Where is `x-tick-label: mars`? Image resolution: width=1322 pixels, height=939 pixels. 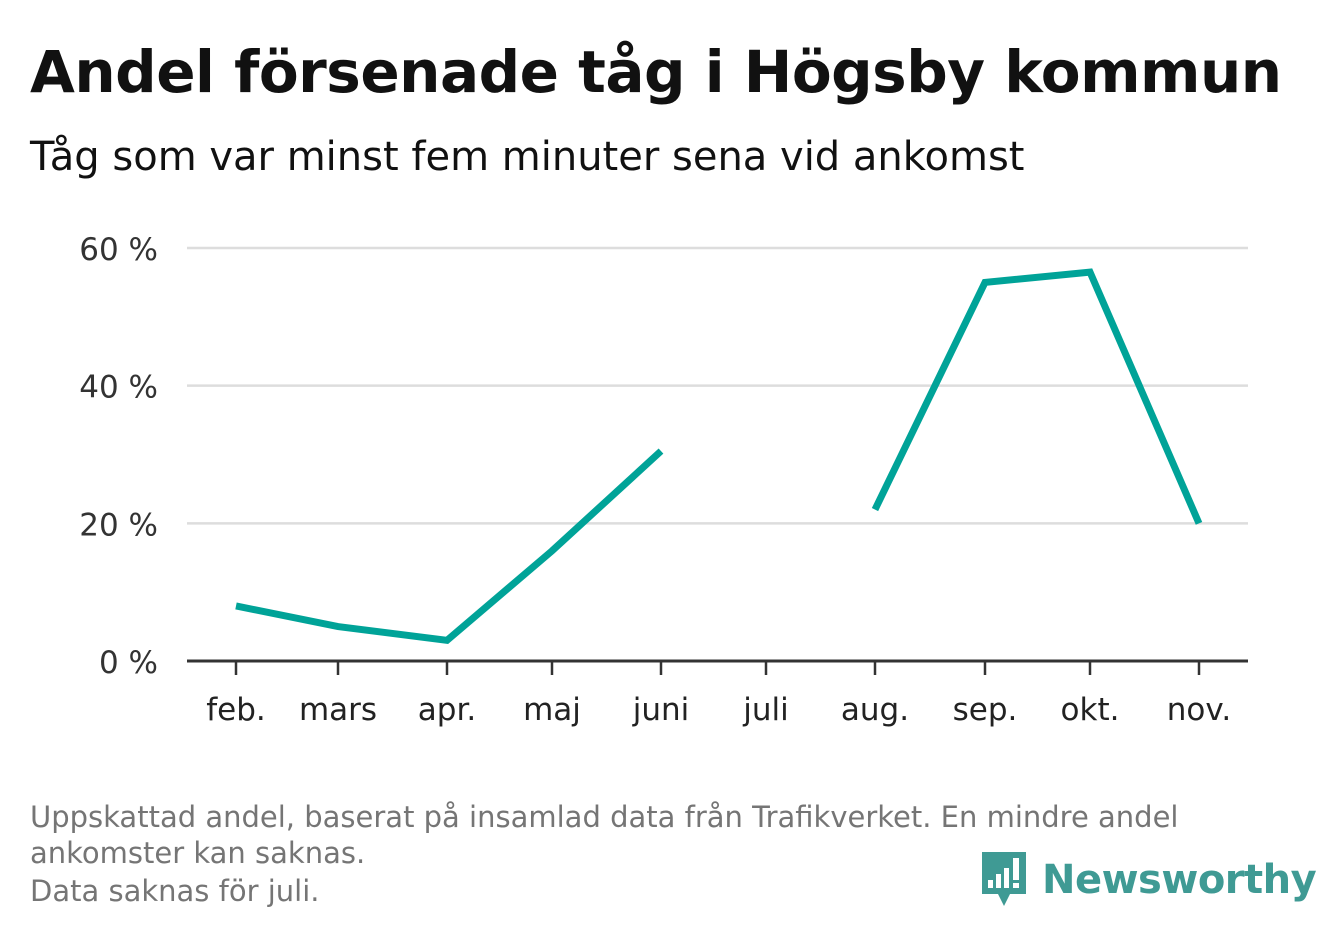 x-tick-label: mars is located at coordinates (338, 710).